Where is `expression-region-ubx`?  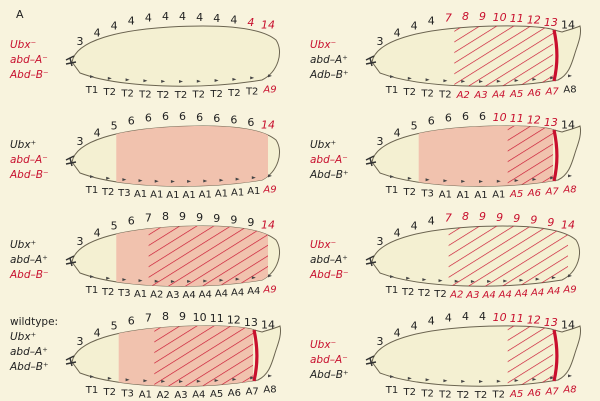 expression-region-ubx is located at coordinates (192, 156).